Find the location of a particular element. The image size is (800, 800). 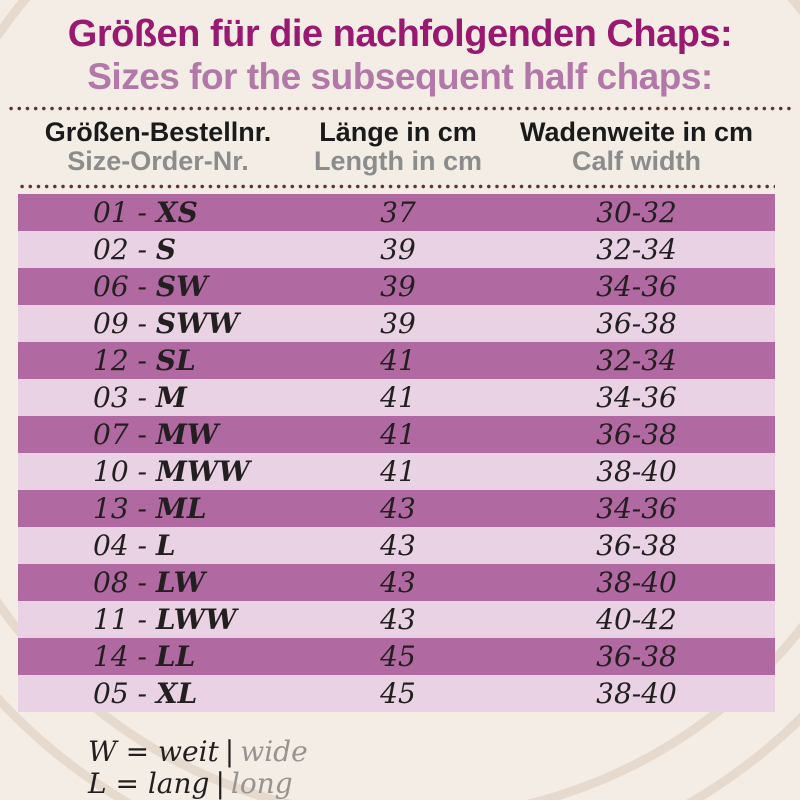

table-row: 11 - LWW 43 40-42 is located at coordinates (396, 619).